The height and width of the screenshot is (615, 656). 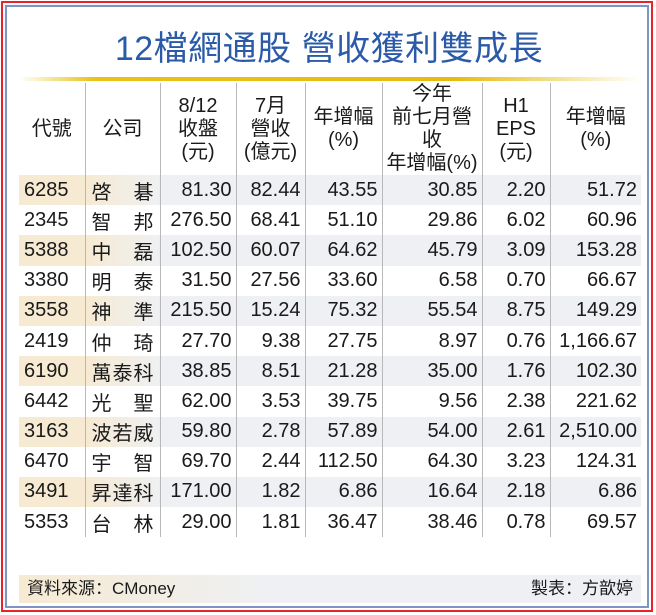 I want to click on column-header: 公司, so click(x=122, y=129).